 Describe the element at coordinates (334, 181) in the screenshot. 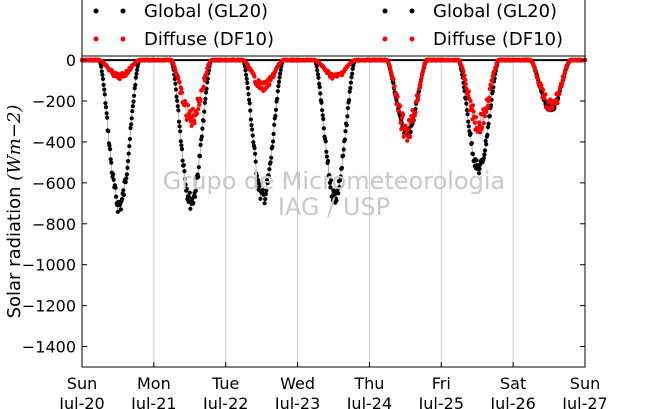

I see `watermark-line-1: Grupo de Micrometeorologia` at that location.